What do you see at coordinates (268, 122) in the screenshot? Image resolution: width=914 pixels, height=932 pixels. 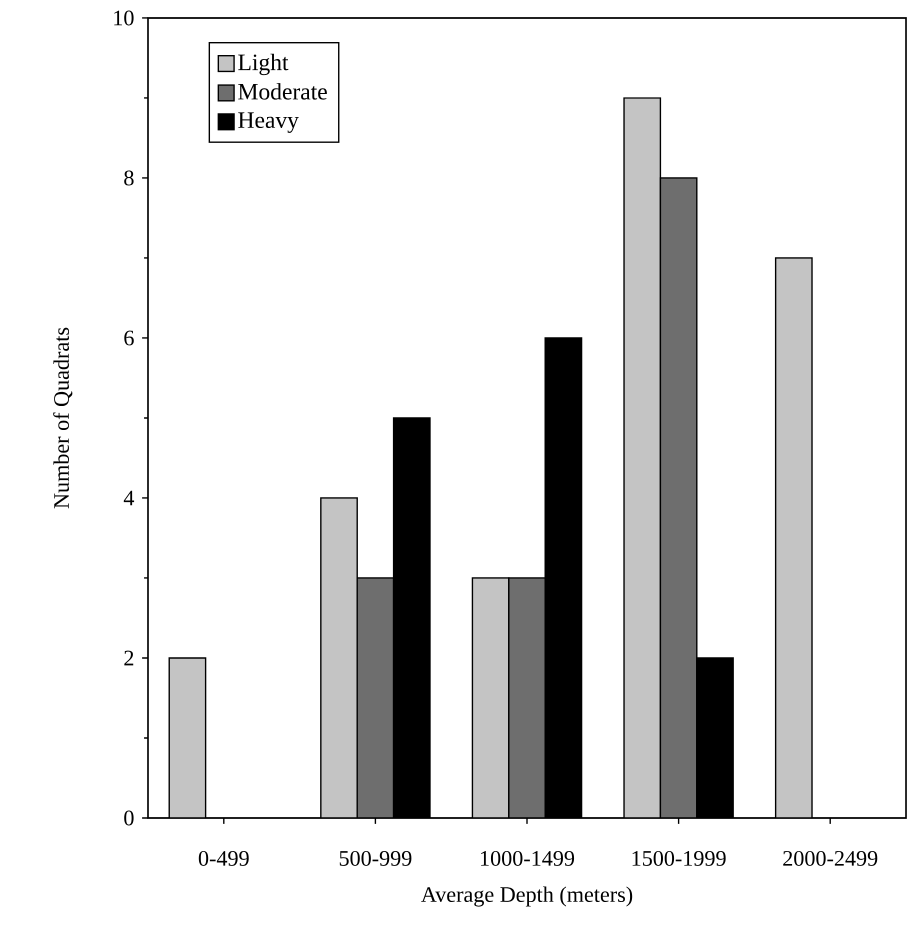 I see `legend-label: Heavy` at bounding box center [268, 122].